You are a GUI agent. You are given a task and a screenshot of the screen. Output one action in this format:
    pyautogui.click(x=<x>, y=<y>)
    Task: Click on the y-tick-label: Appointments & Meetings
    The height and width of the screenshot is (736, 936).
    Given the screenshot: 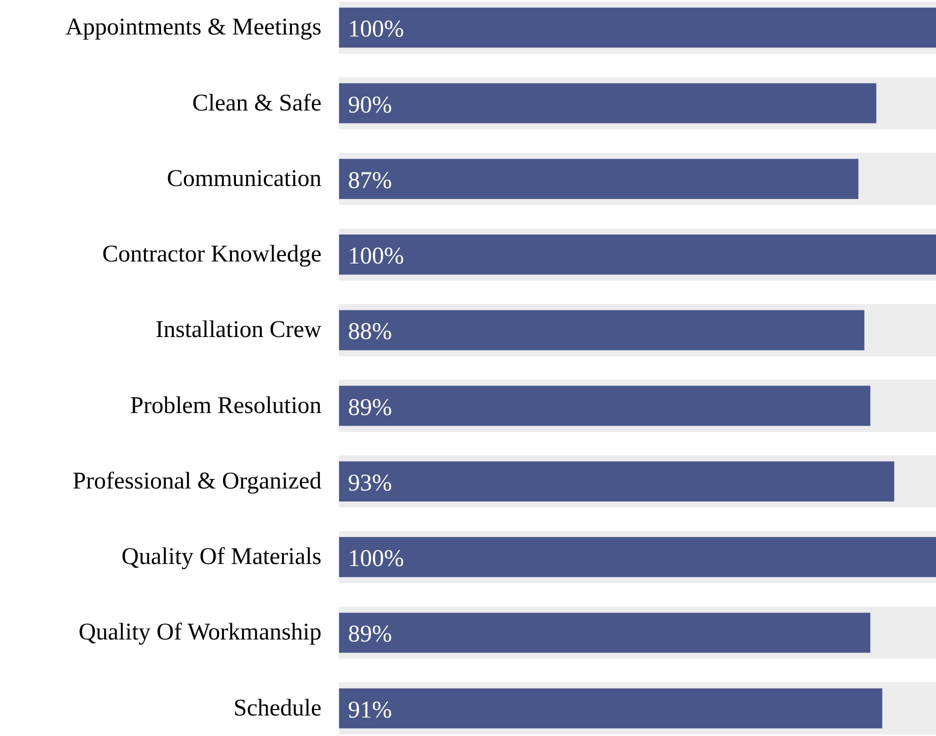 What is the action you would take?
    pyautogui.click(x=194, y=27)
    